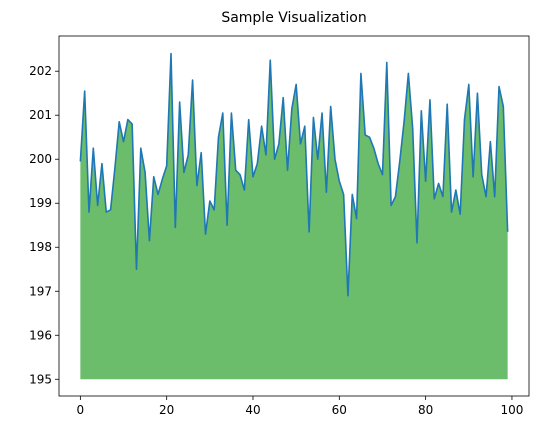 Image resolution: width=552 pixels, height=433 pixels. What do you see at coordinates (40, 291) in the screenshot?
I see `y-tick-label: 197` at bounding box center [40, 291].